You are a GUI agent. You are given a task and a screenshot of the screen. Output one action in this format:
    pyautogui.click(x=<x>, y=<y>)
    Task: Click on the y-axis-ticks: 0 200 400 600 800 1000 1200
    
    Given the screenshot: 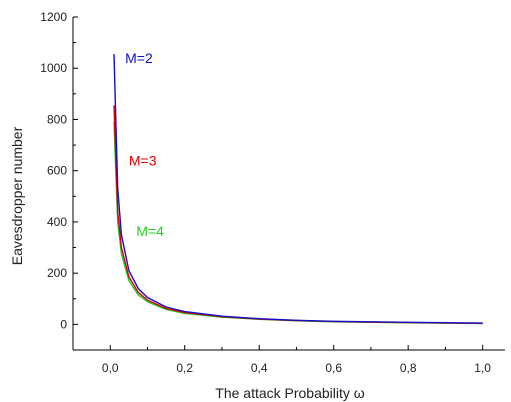 What is the action you would take?
    pyautogui.click(x=59, y=180)
    